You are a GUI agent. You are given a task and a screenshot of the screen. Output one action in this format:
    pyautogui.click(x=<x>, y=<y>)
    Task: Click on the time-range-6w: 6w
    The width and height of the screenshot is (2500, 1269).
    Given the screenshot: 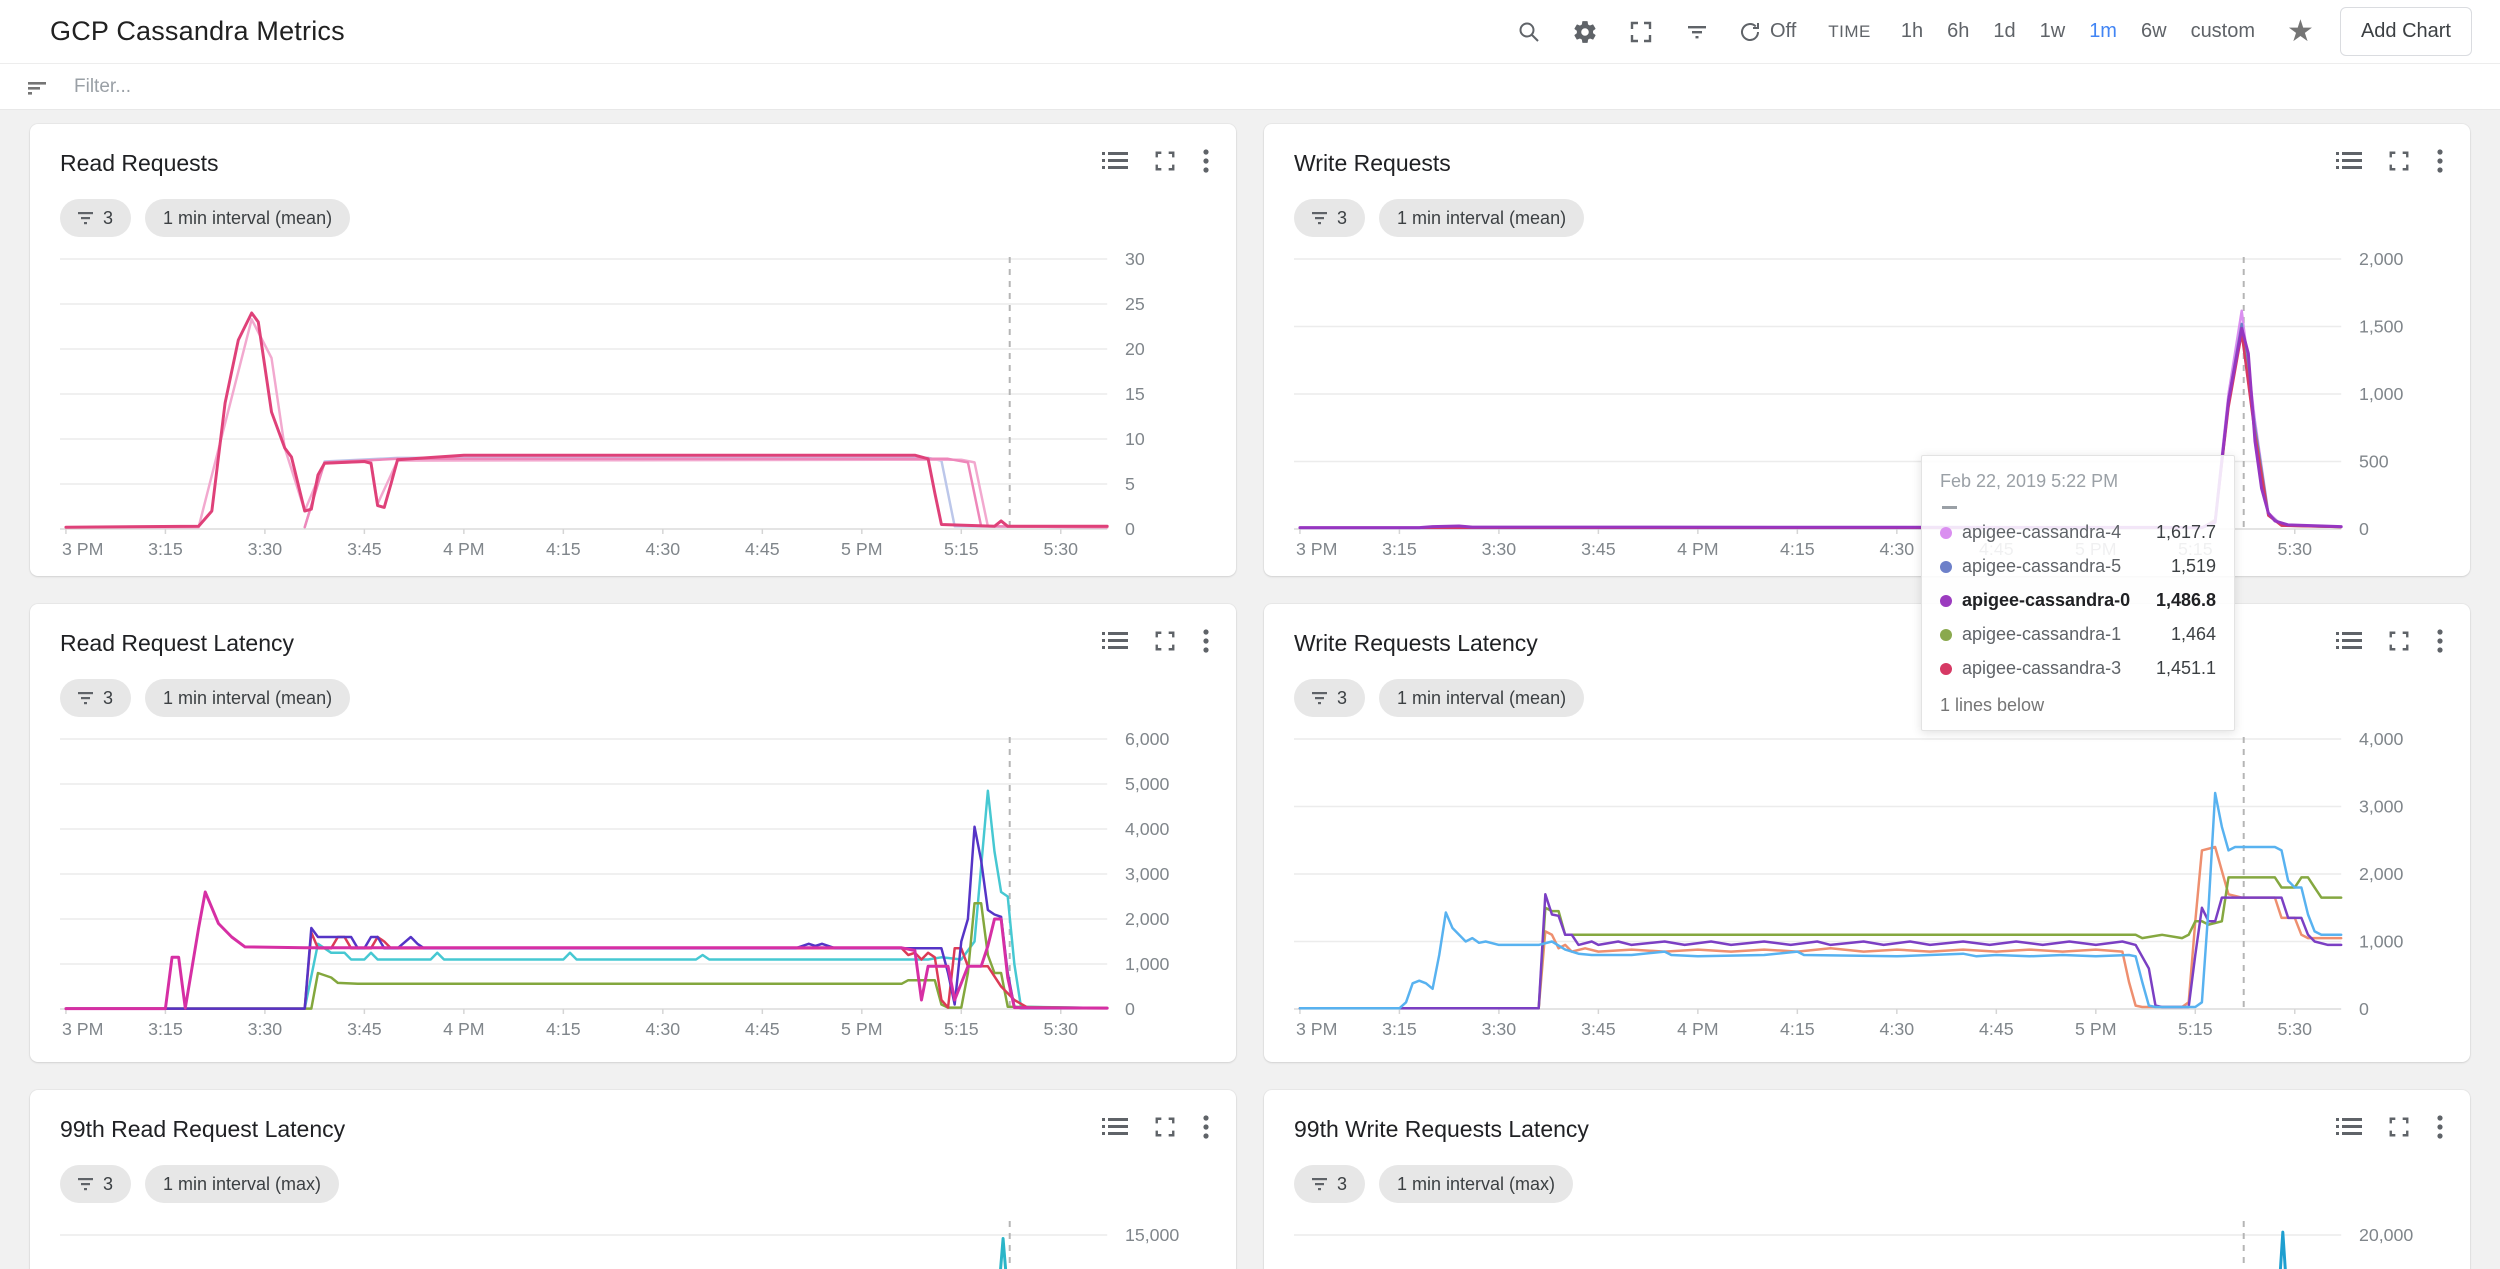 What is the action you would take?
    pyautogui.click(x=2153, y=31)
    